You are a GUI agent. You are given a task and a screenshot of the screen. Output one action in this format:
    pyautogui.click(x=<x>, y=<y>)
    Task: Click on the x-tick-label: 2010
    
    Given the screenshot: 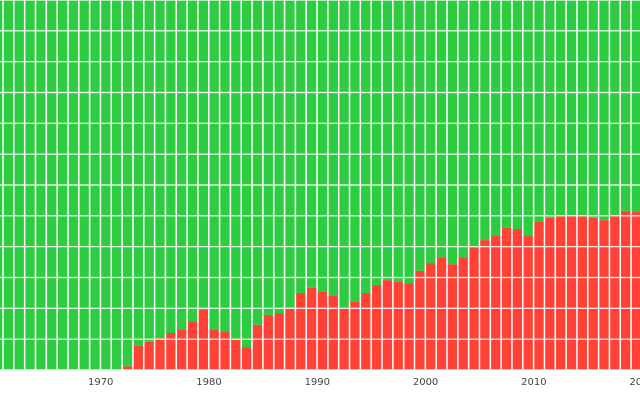 What is the action you would take?
    pyautogui.click(x=533, y=382)
    